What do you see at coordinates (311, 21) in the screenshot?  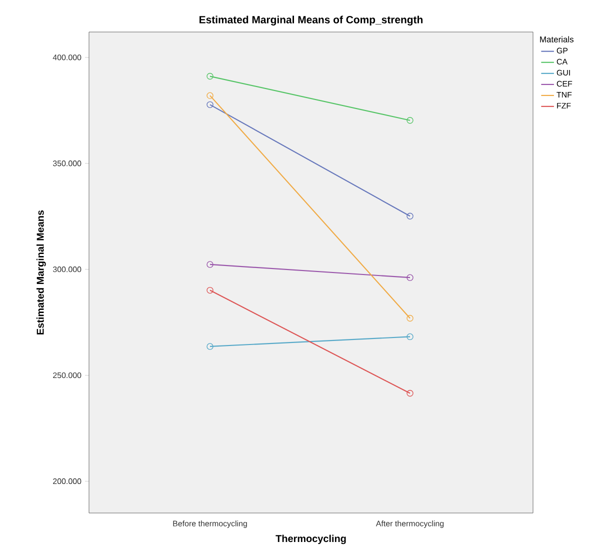 I see `chart-title: Estimated Marginal Means of Comp_strength` at bounding box center [311, 21].